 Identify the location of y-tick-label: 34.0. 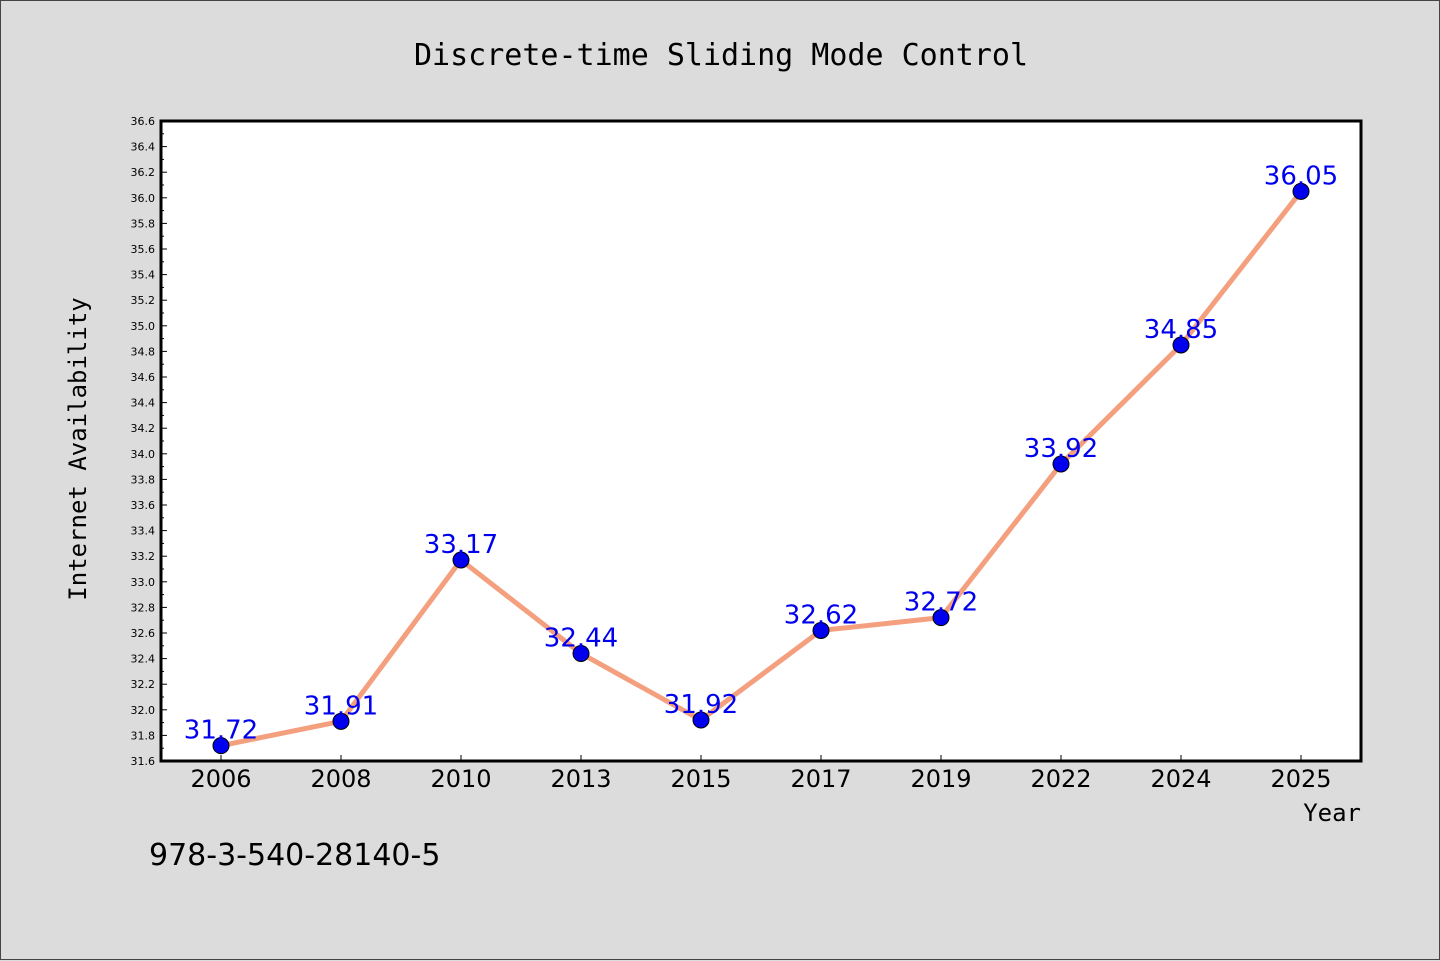
(143, 454).